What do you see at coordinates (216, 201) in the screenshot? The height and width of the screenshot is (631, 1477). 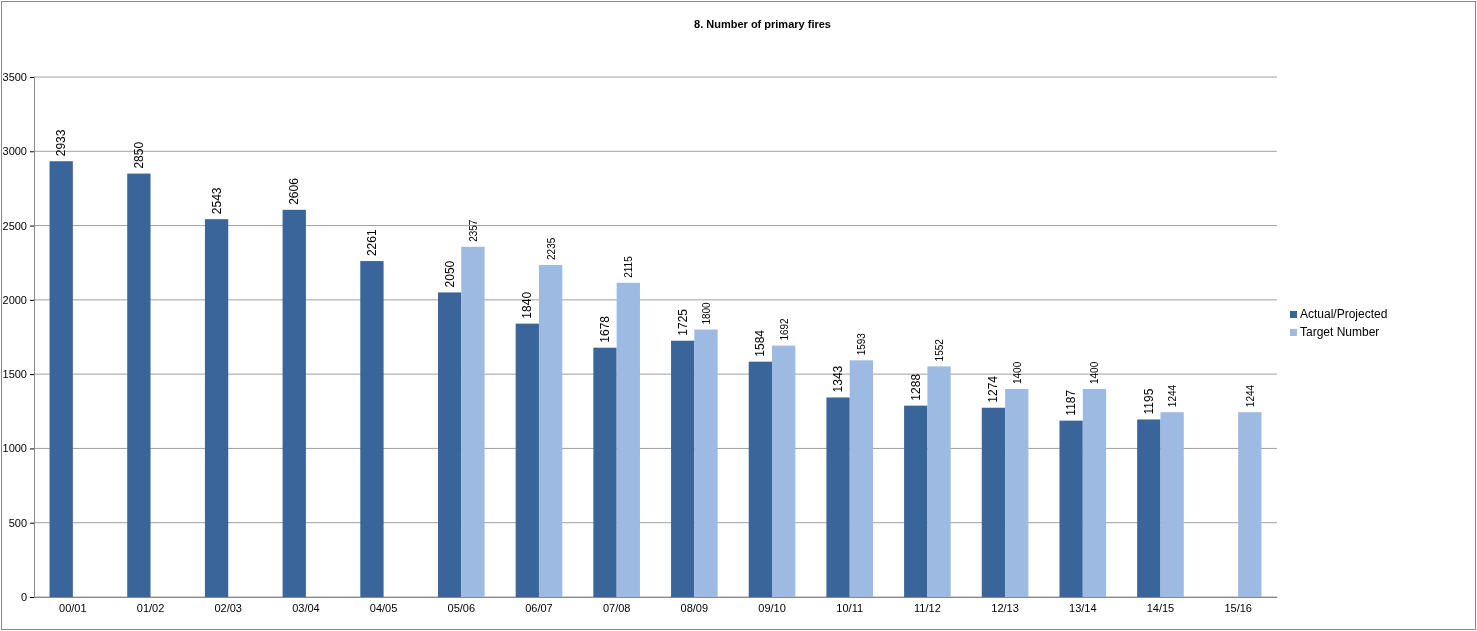 I see `data-label: 2543` at bounding box center [216, 201].